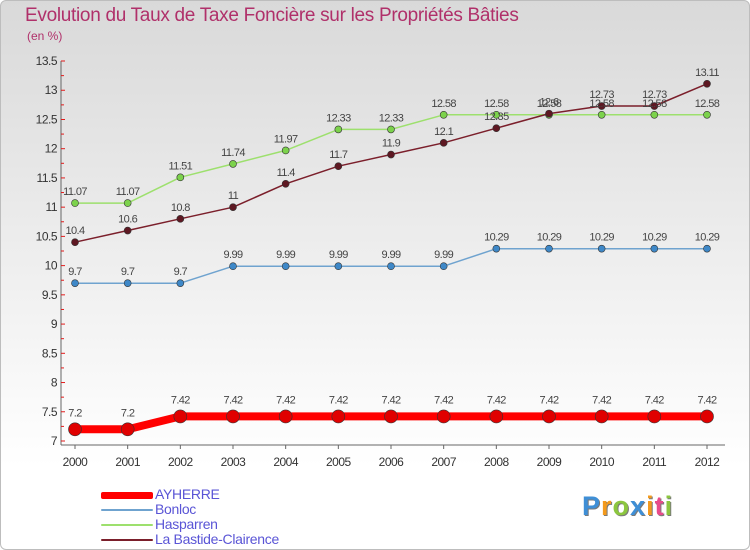 This screenshot has height=550, width=750. What do you see at coordinates (286, 173) in the screenshot?
I see `data-label-la-bastide-clairence: 11.4` at bounding box center [286, 173].